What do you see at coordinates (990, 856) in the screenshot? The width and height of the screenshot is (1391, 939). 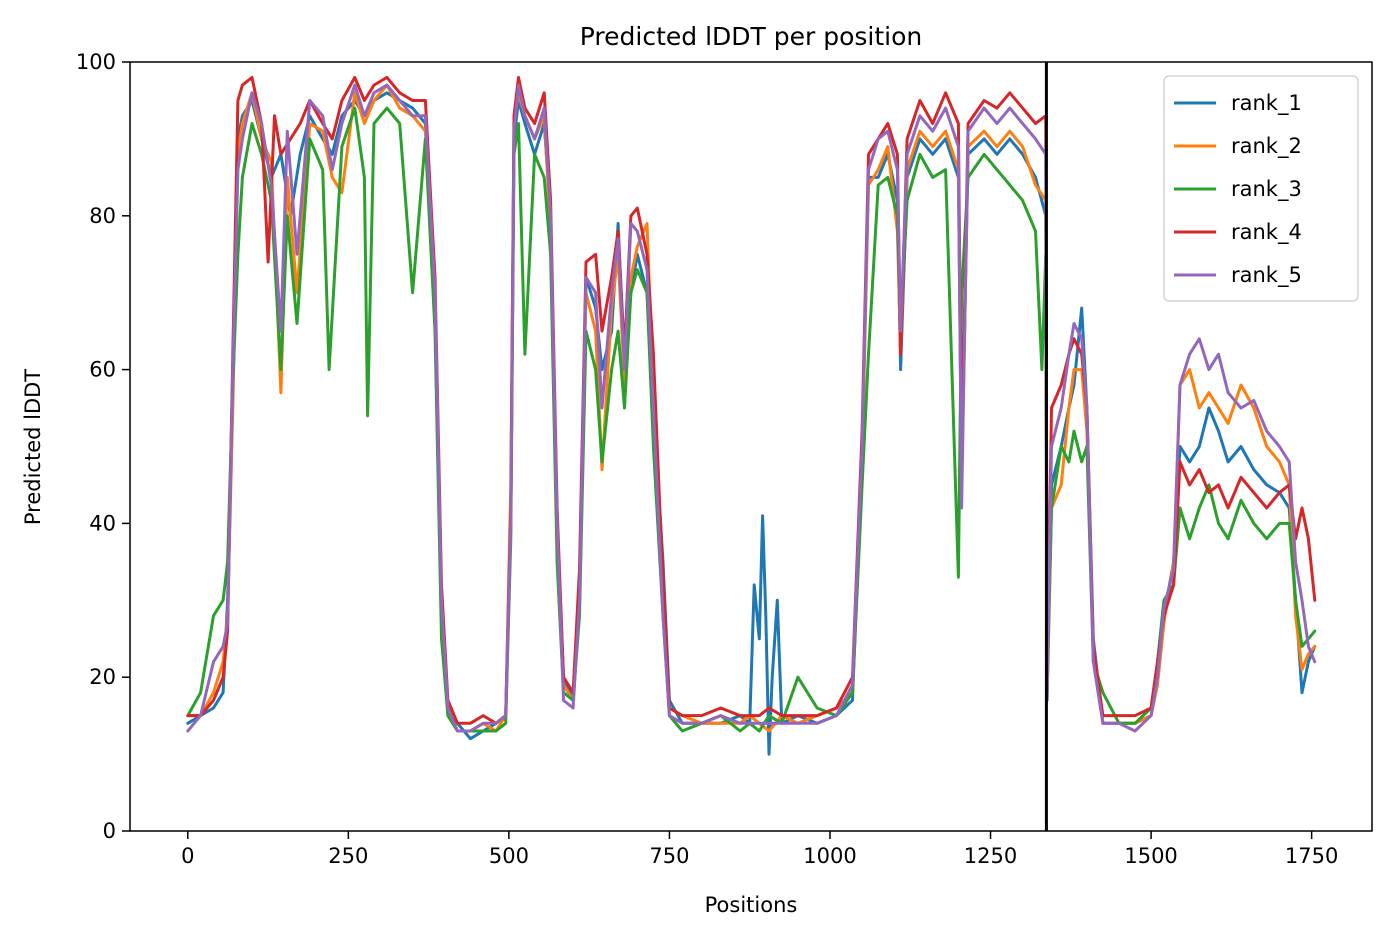 I see `x-tick-label: 1250` at bounding box center [990, 856].